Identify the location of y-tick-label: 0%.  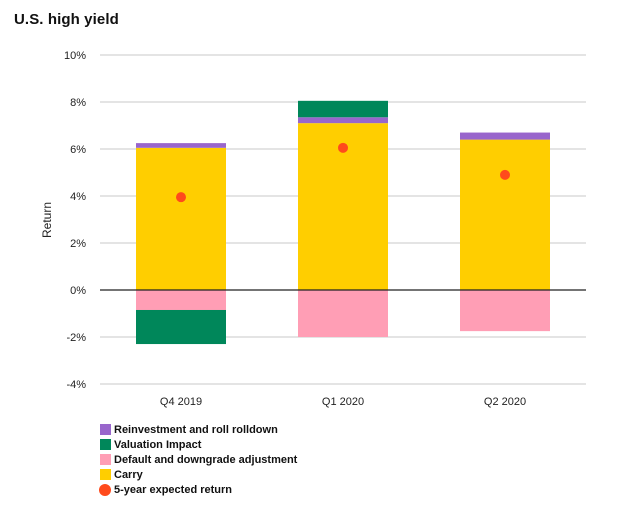
(78, 291).